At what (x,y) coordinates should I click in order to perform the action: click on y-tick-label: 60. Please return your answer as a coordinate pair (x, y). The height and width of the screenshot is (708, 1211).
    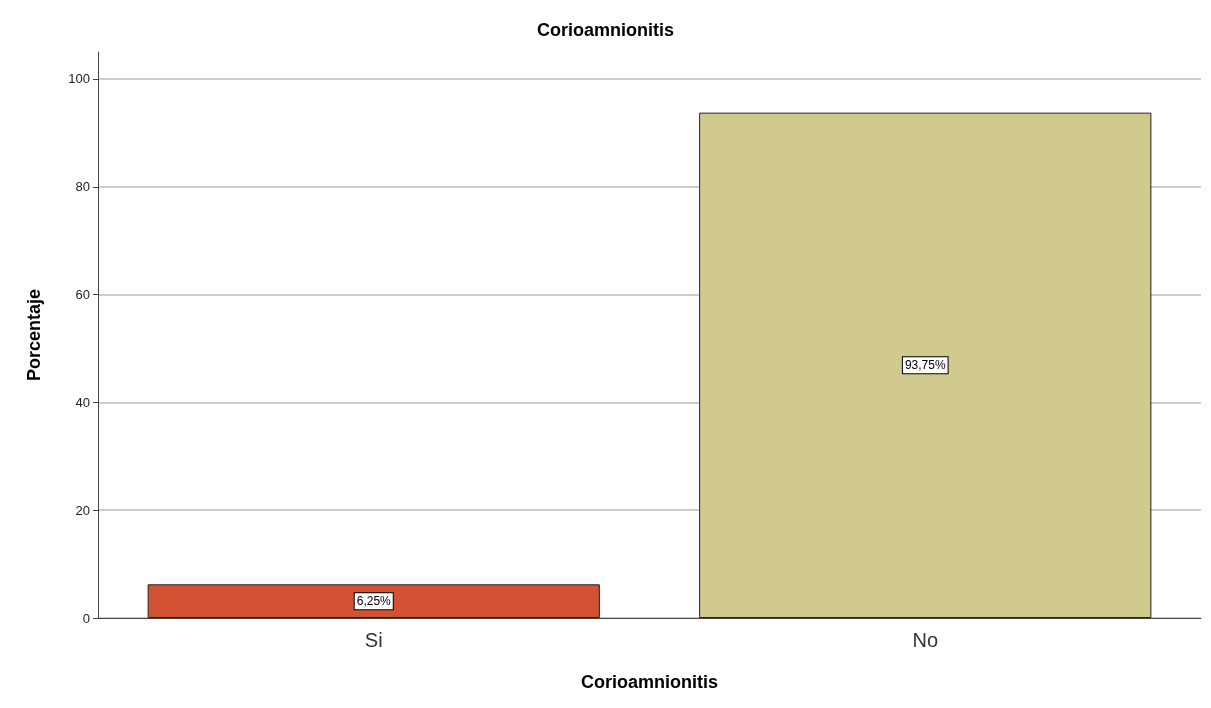
    Looking at the image, I should click on (82, 295).